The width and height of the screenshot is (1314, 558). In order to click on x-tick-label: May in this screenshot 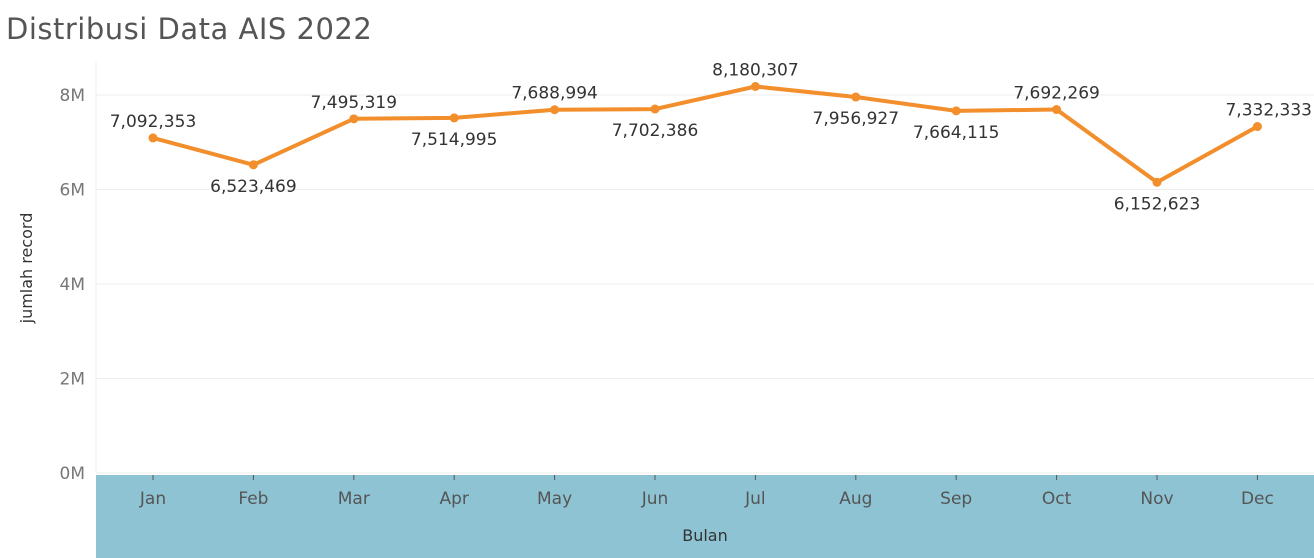, I will do `click(554, 499)`.